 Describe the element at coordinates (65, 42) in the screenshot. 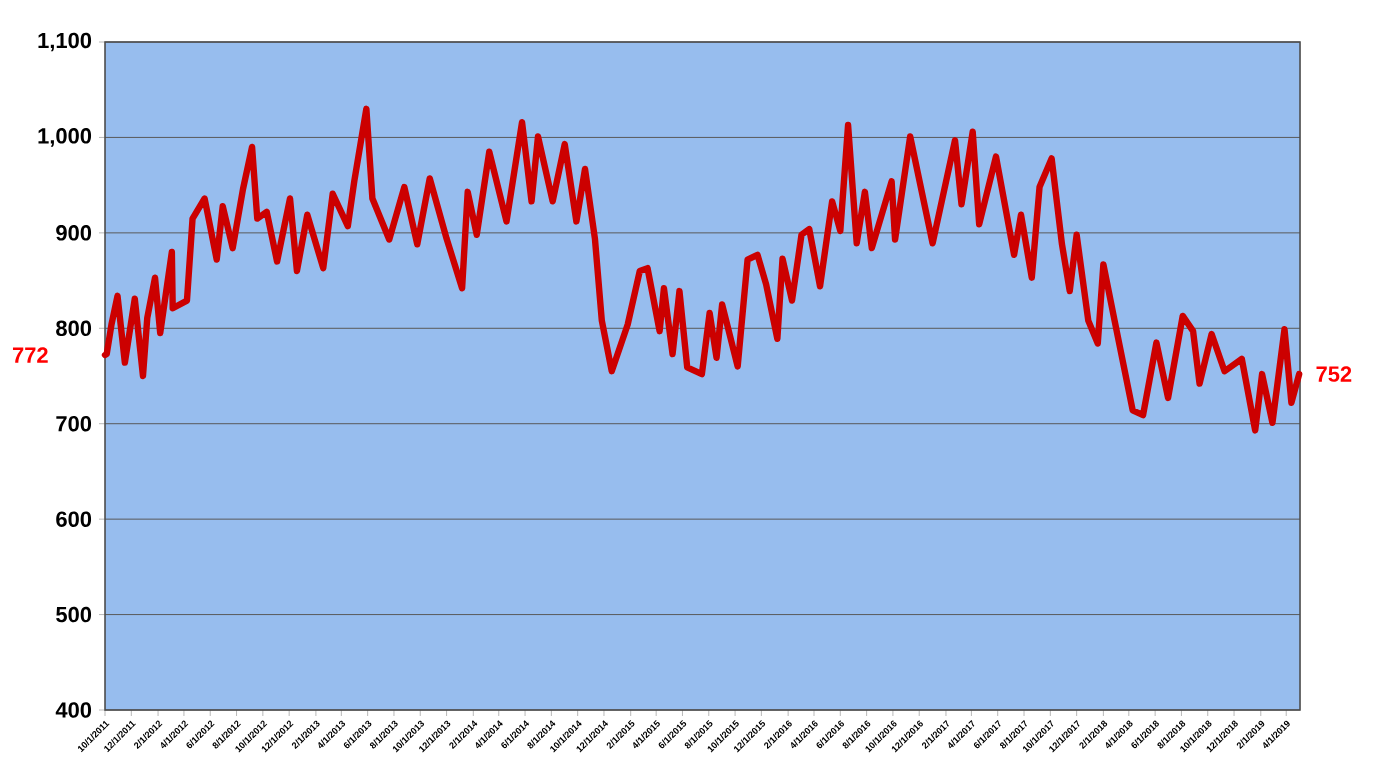

I see `y-tick-label: 1,100` at that location.